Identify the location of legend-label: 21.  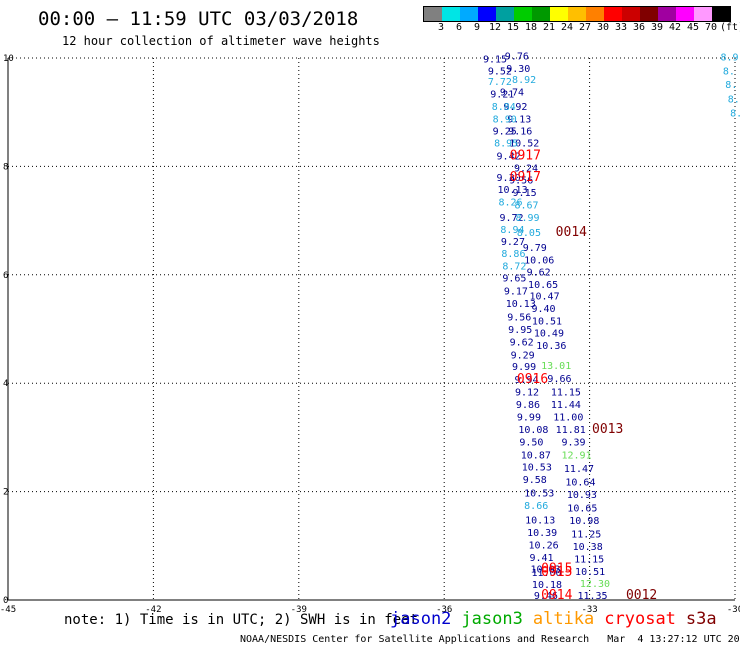
(549, 27).